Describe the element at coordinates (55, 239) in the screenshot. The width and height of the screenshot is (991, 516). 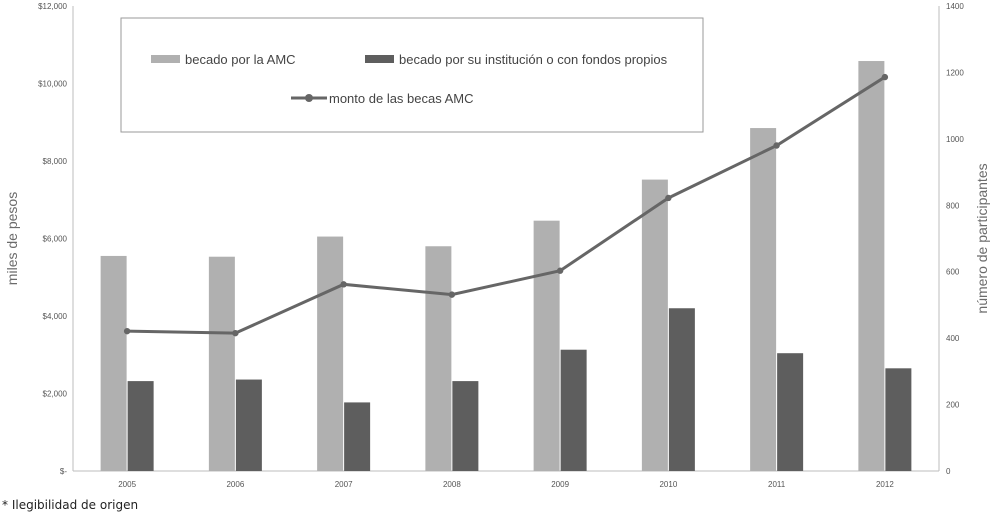
I see `y-tick-label: $6,000` at that location.